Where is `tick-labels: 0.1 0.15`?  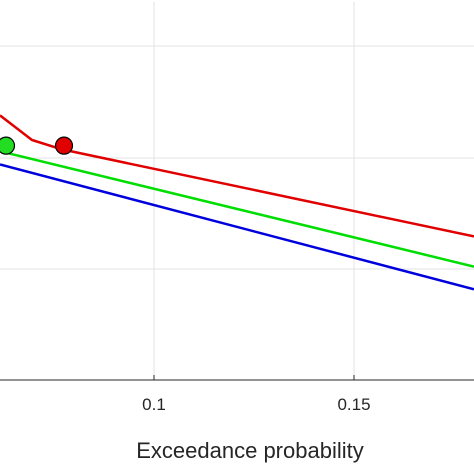 tick-labels: 0.1 0.15 is located at coordinates (256, 404).